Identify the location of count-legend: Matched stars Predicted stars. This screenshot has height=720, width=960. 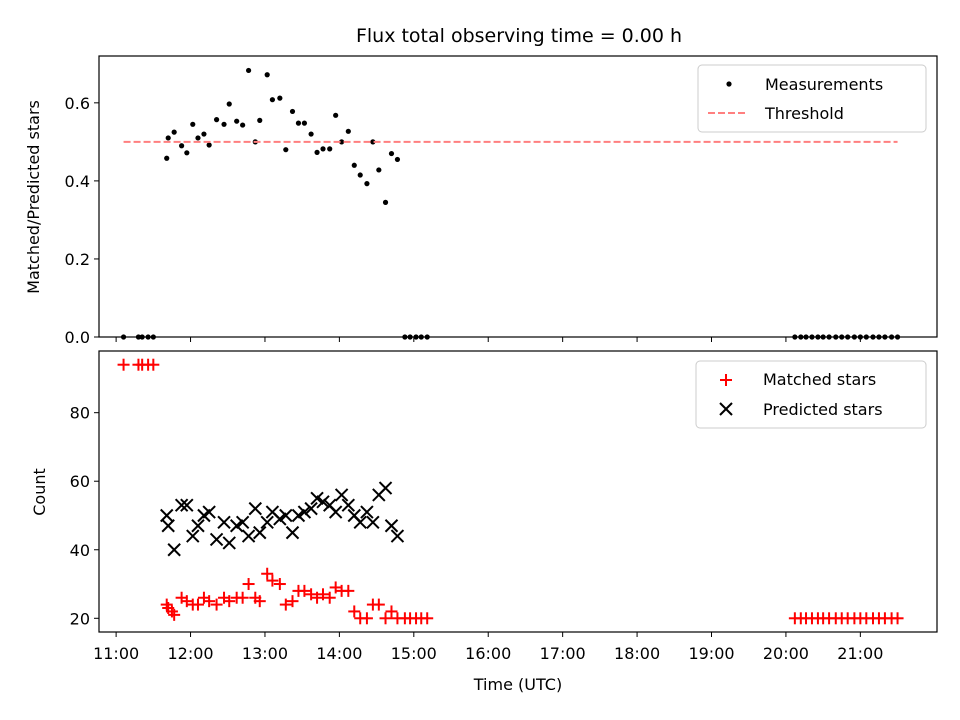
(811, 394).